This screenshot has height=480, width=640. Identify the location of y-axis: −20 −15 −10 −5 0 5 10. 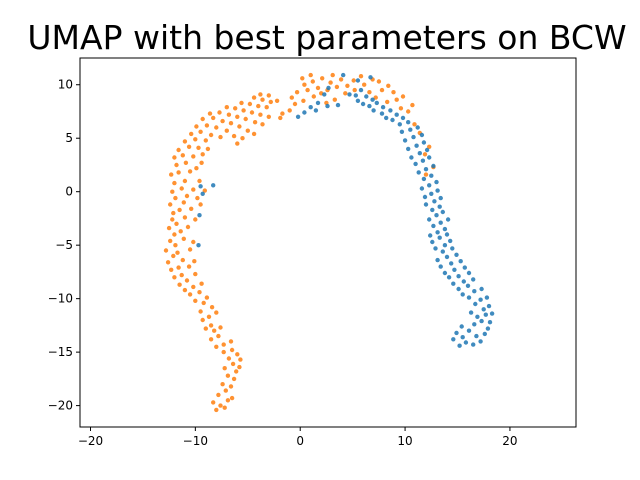
(64, 245).